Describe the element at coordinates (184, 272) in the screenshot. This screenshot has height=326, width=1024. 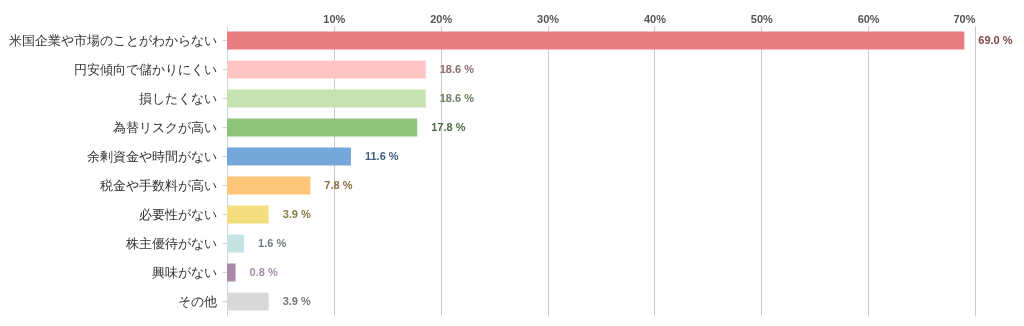
I see `y-tick-label: 興味がない` at that location.